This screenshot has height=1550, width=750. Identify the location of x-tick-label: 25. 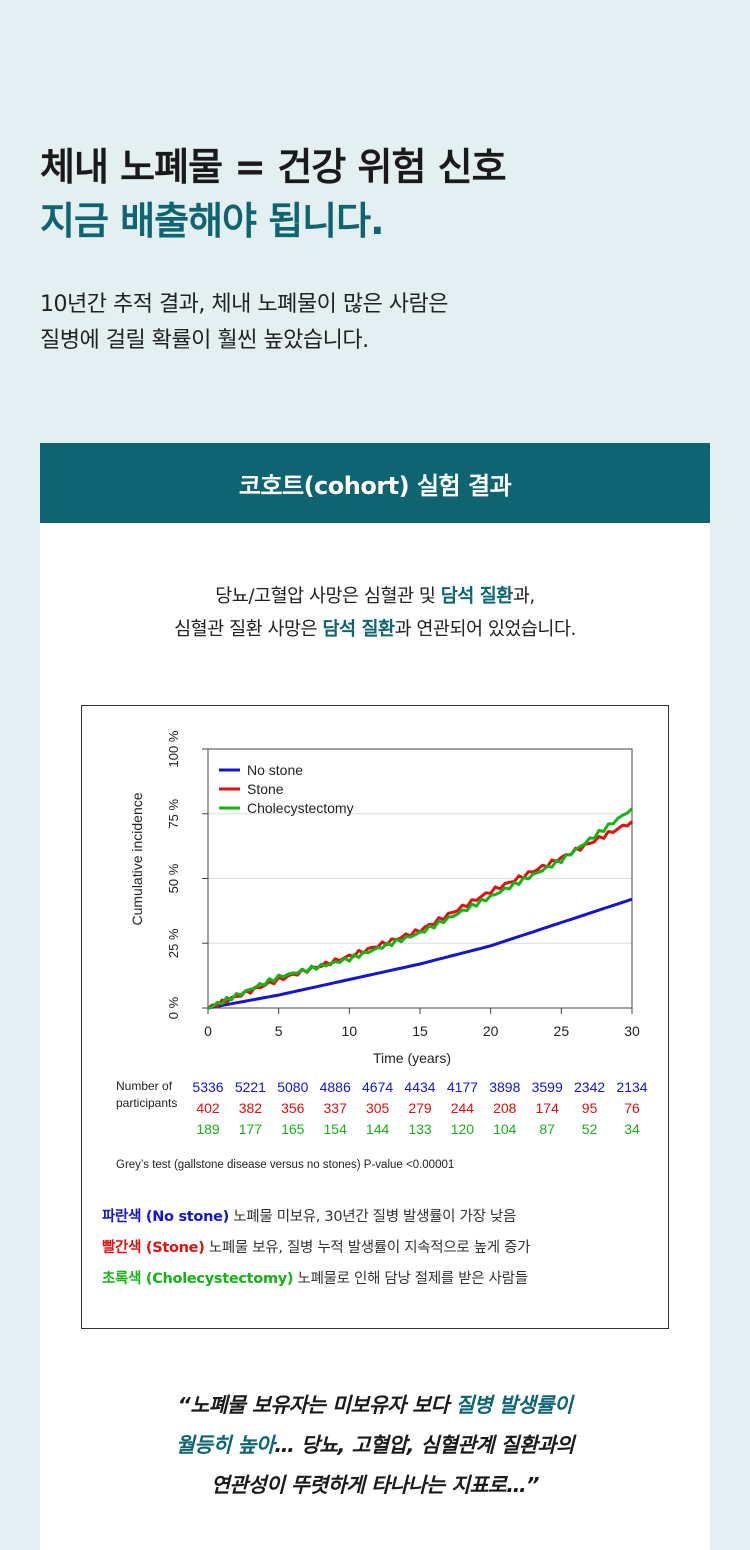
(562, 1031).